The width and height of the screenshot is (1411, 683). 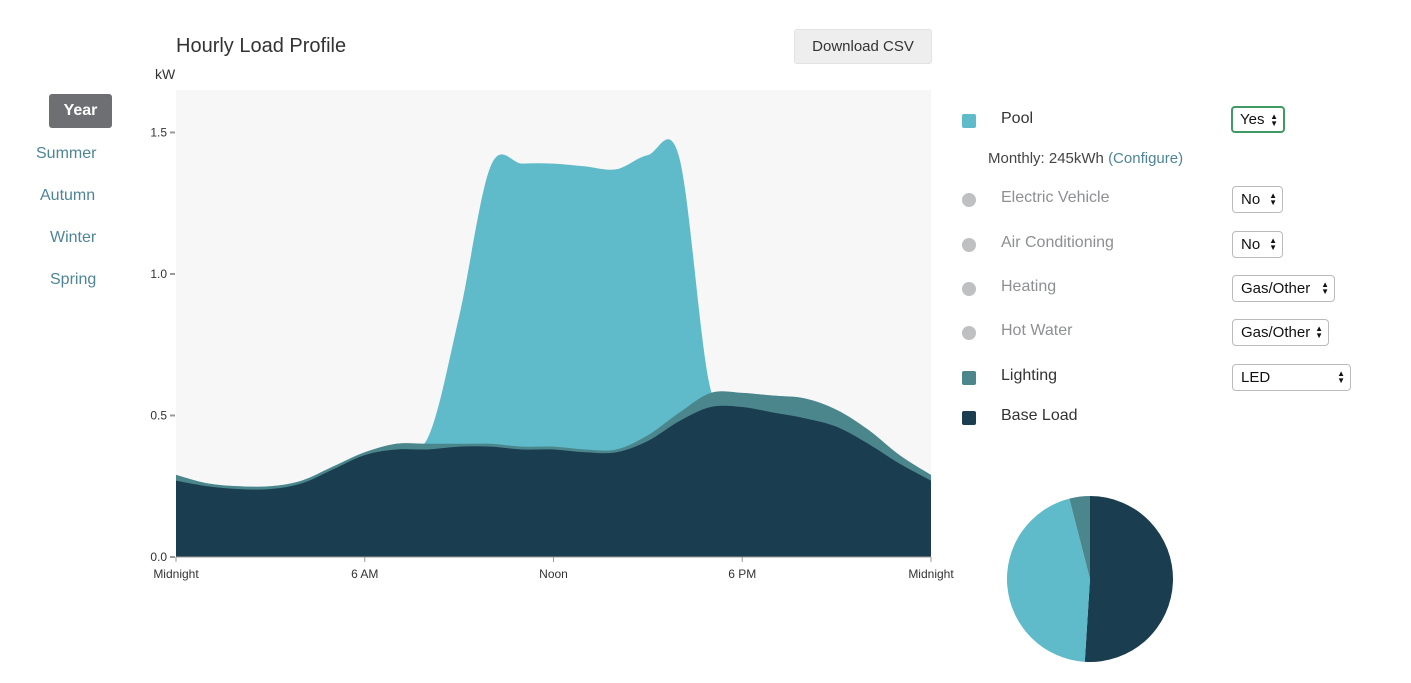 I want to click on y-tick-label: 1.5, so click(x=158, y=132).